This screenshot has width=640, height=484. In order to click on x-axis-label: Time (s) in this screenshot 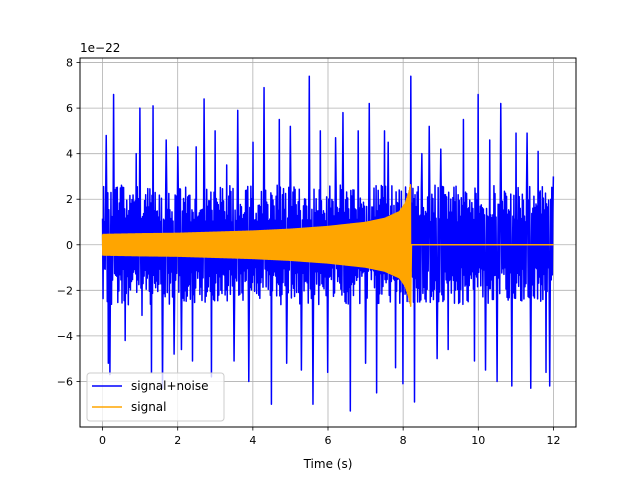, I will do `click(328, 464)`.